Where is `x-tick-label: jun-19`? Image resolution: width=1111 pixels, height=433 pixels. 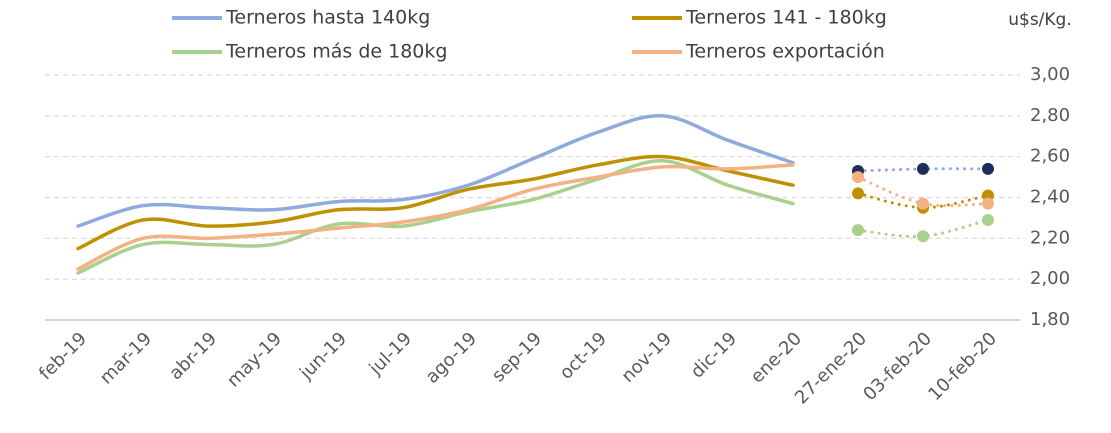
x-tick-label: jun-19 is located at coordinates (323, 356).